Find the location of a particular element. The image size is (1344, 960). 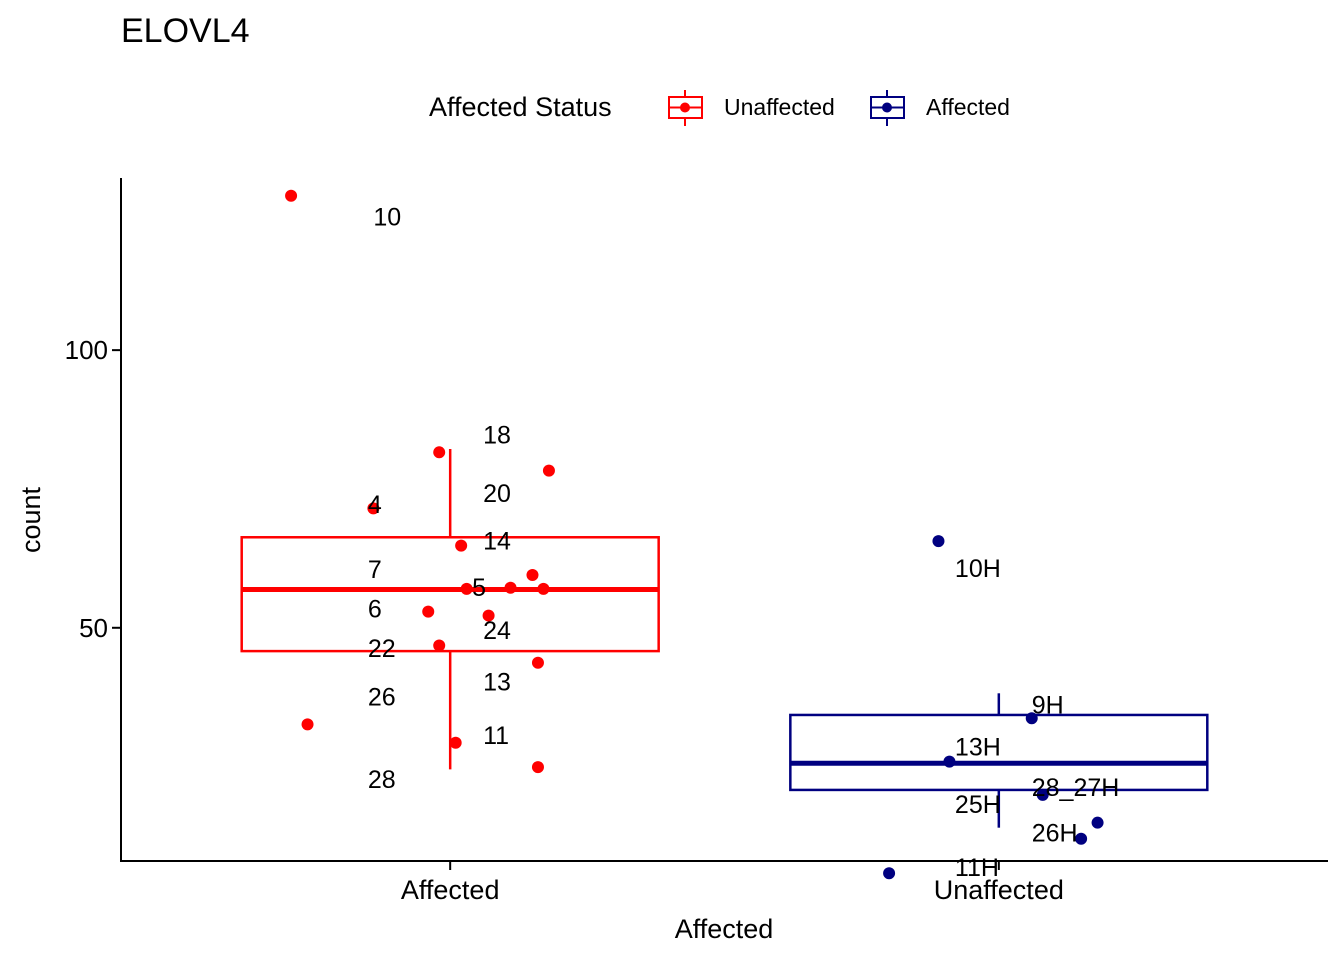

y-tick-label: 50 is located at coordinates (93, 628).